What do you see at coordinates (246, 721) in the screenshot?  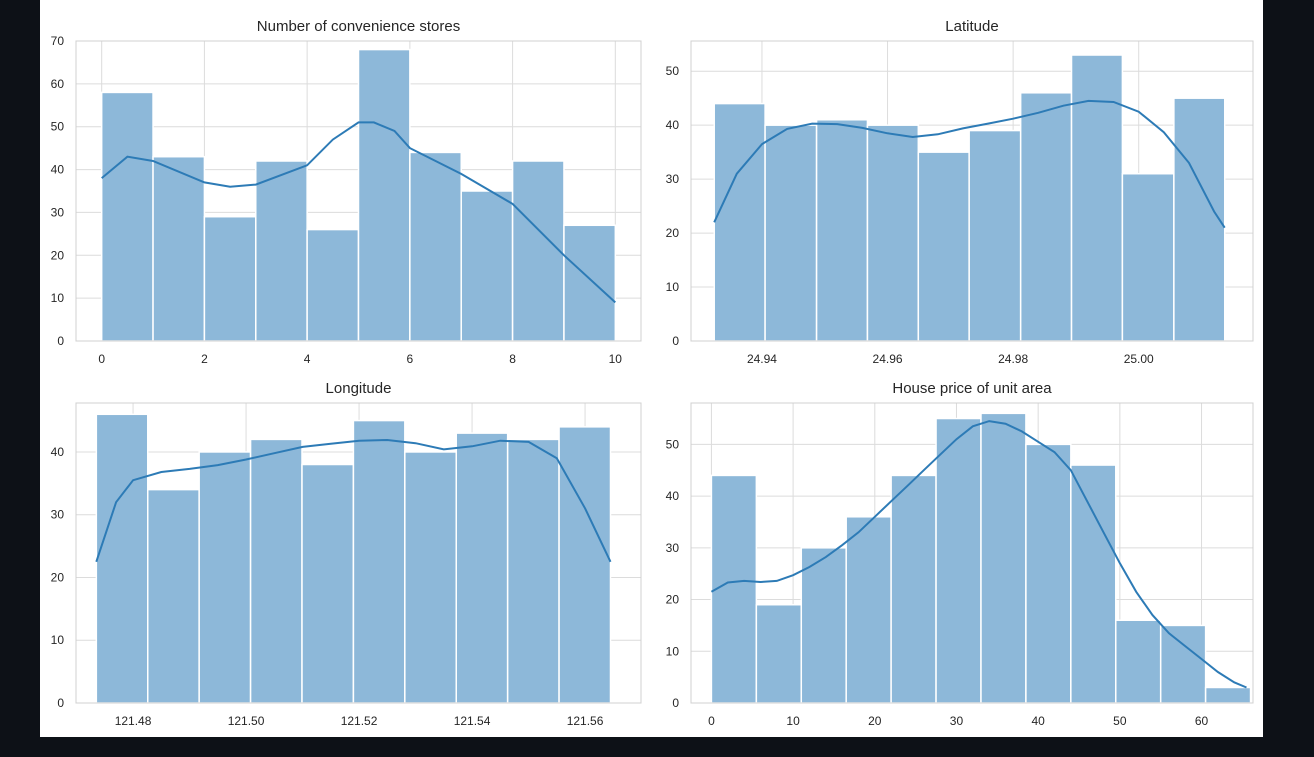 I see `xtick-label: 121.50` at bounding box center [246, 721].